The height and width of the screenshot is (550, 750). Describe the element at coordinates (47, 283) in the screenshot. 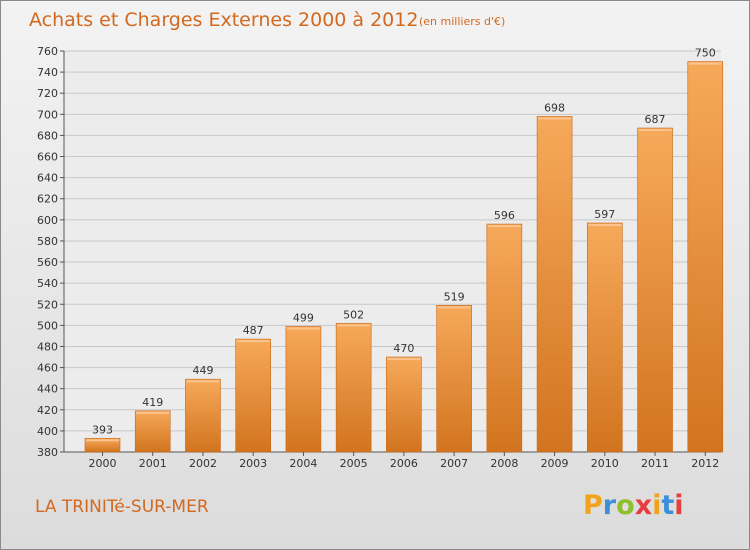

I see `y-tick-label: 540` at that location.